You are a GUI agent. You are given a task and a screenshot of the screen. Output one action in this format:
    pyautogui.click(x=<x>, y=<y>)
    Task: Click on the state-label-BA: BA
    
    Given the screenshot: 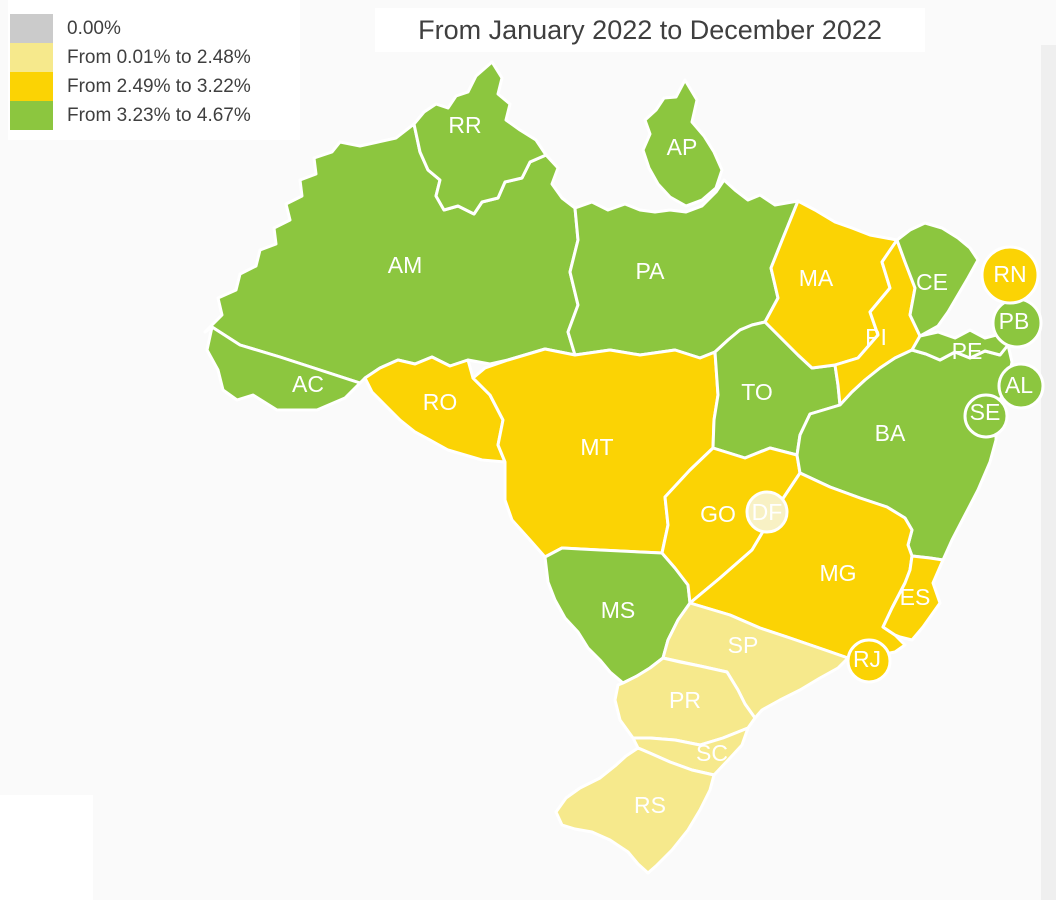 What is the action you would take?
    pyautogui.click(x=890, y=433)
    